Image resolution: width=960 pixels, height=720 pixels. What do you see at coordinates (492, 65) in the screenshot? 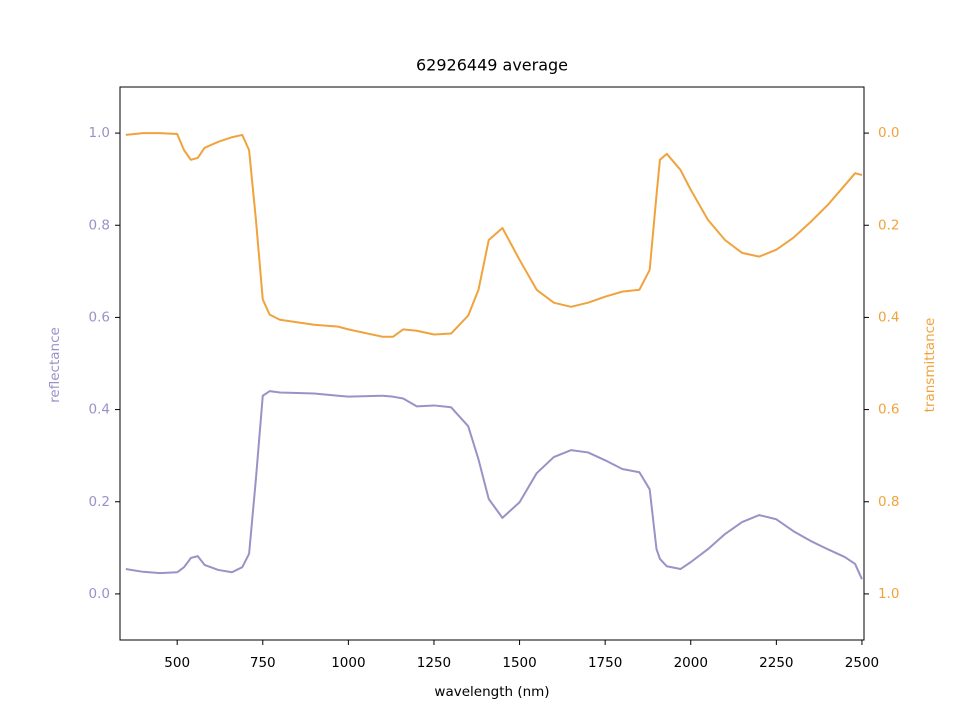
I see `chart-title: 62926449 average` at bounding box center [492, 65].